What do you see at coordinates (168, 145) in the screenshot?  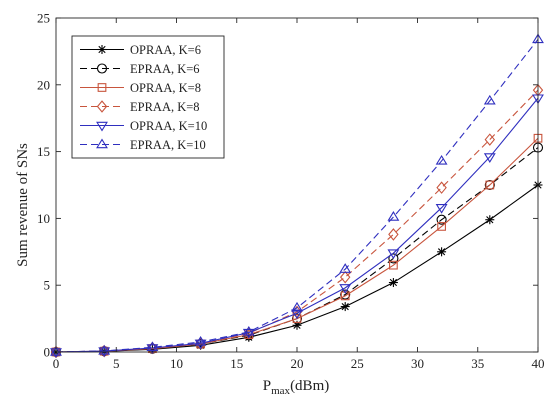 I see `legend-label-5: EPRAA, K=10` at bounding box center [168, 145].